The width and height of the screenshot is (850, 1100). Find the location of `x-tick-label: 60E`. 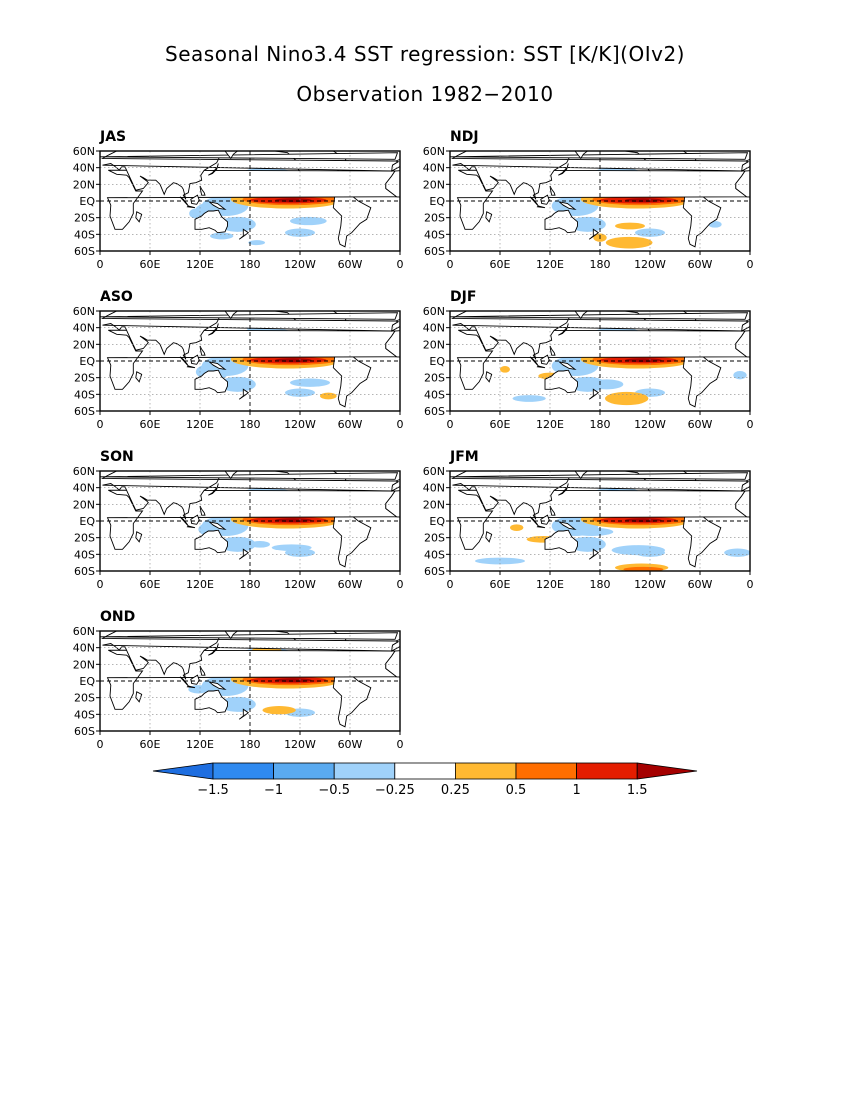

x-tick-label: 60E is located at coordinates (150, 744).